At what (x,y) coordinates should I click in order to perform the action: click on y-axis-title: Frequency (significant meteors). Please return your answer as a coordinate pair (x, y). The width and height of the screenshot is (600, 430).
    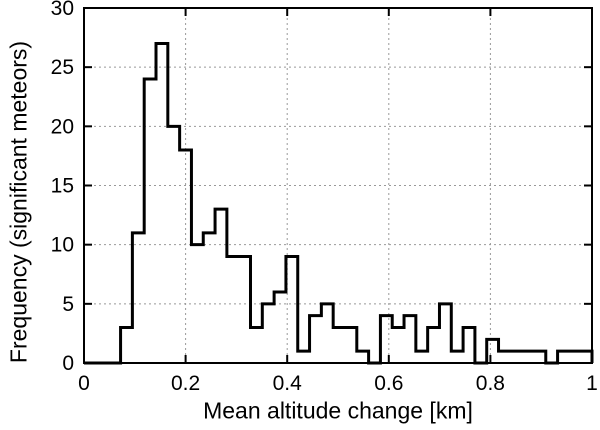
    Looking at the image, I should click on (18, 202).